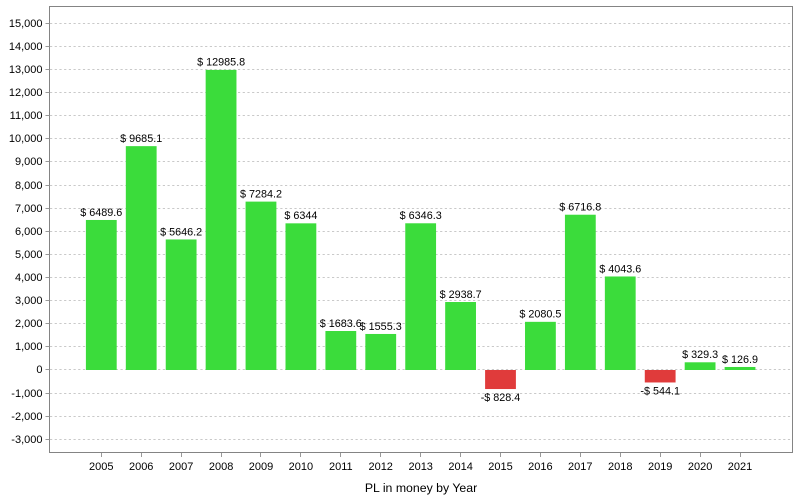 The image size is (800, 500). What do you see at coordinates (461, 295) in the screenshot?
I see `svg-text: $ 2938.7` at bounding box center [461, 295].